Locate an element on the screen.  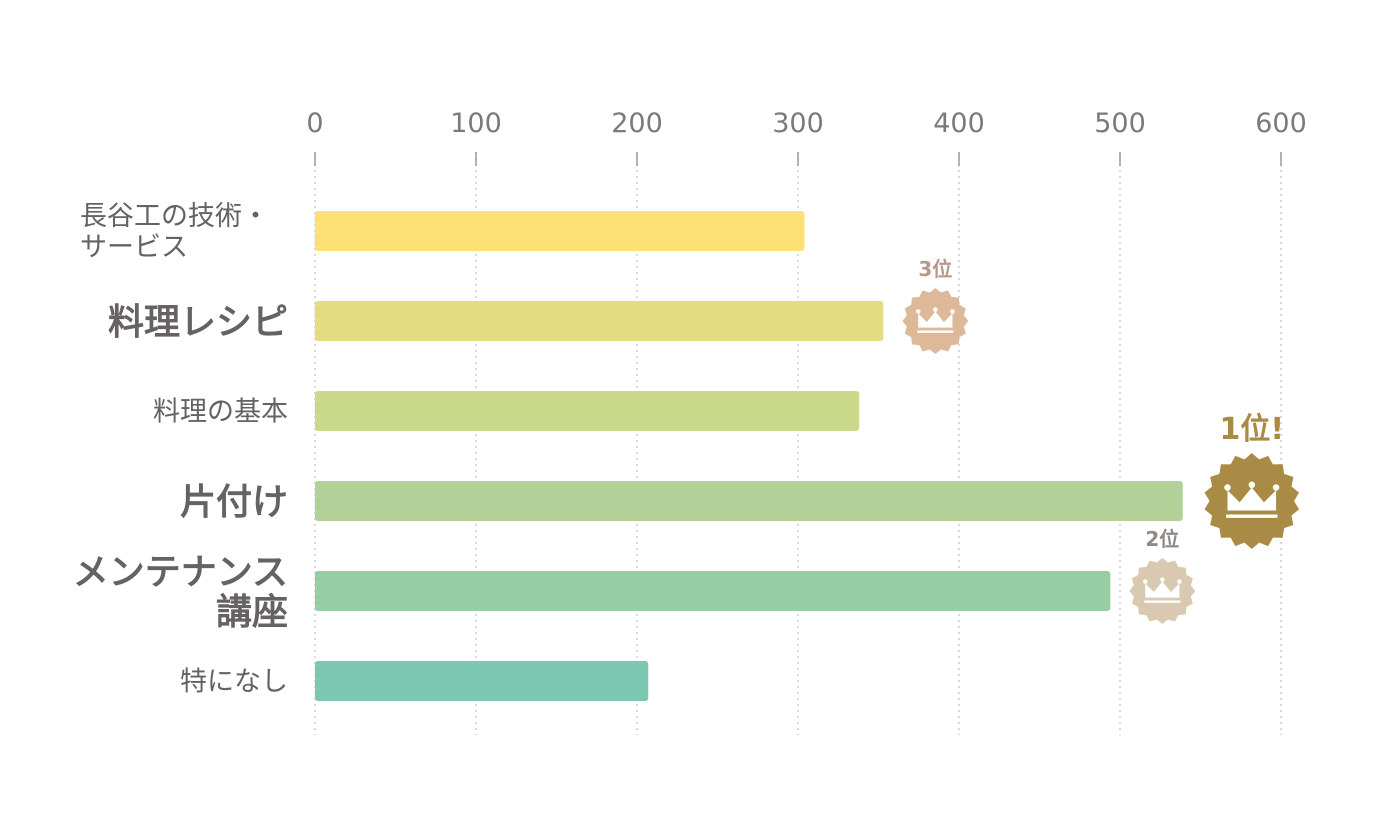
category-label: 長谷工の技術・ is located at coordinates (174, 216).